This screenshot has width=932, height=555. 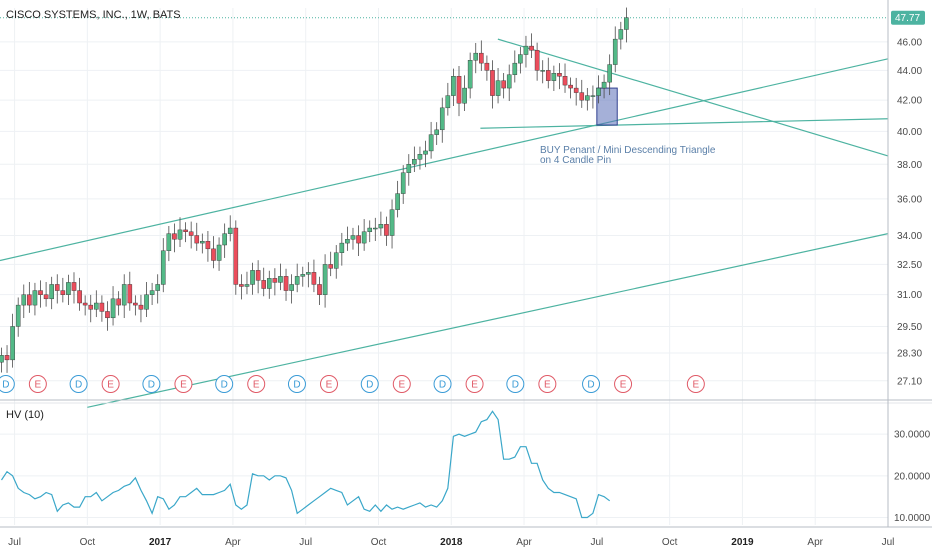 What do you see at coordinates (909, 101) in the screenshot?
I see `price-tick-label: 42.00` at bounding box center [909, 101].